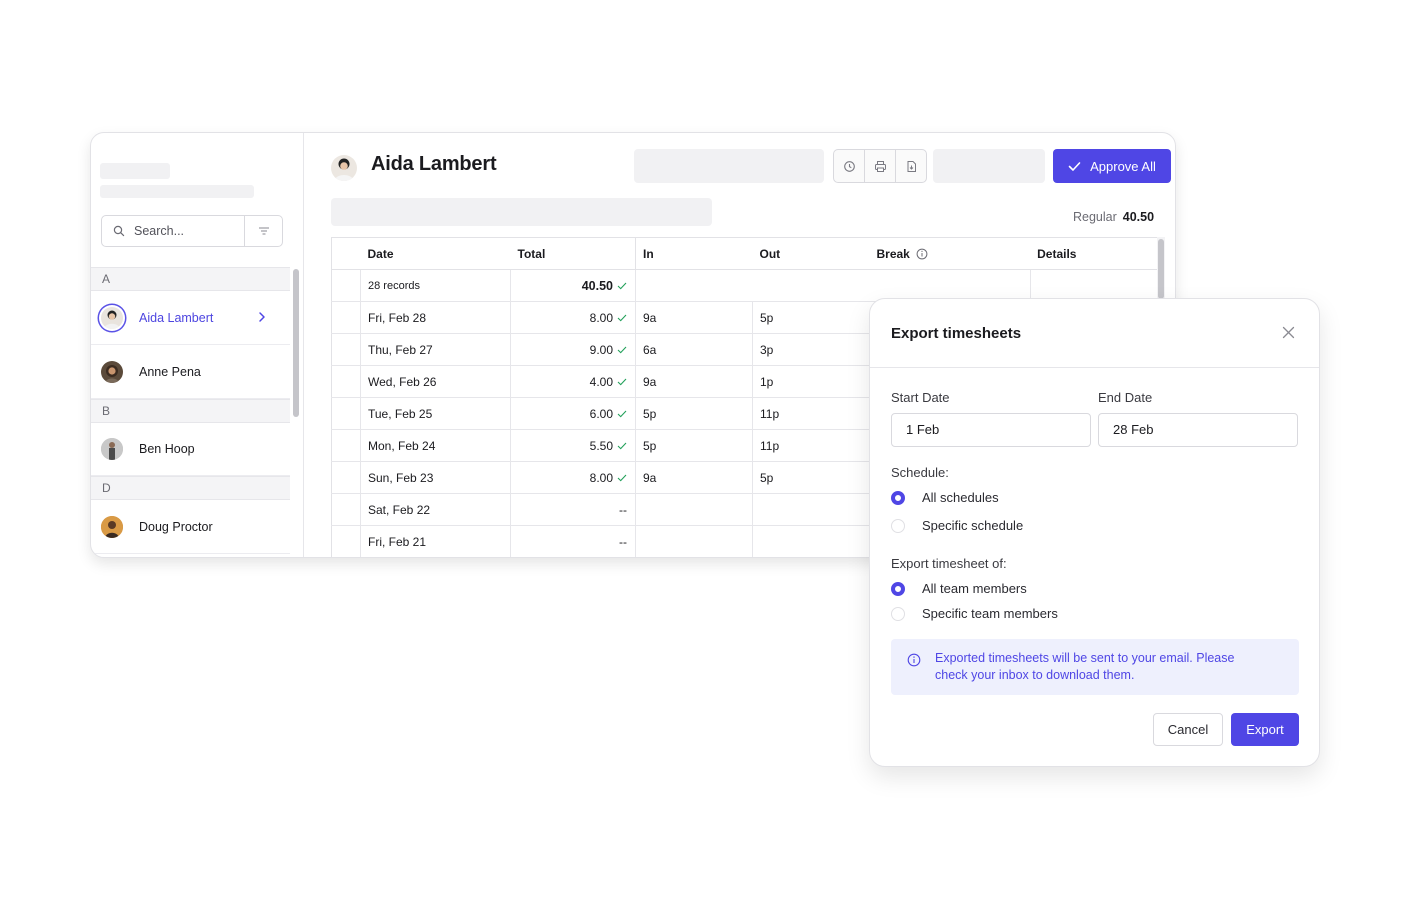  Describe the element at coordinates (573, 349) in the screenshot. I see `row-total: 9.00` at that location.